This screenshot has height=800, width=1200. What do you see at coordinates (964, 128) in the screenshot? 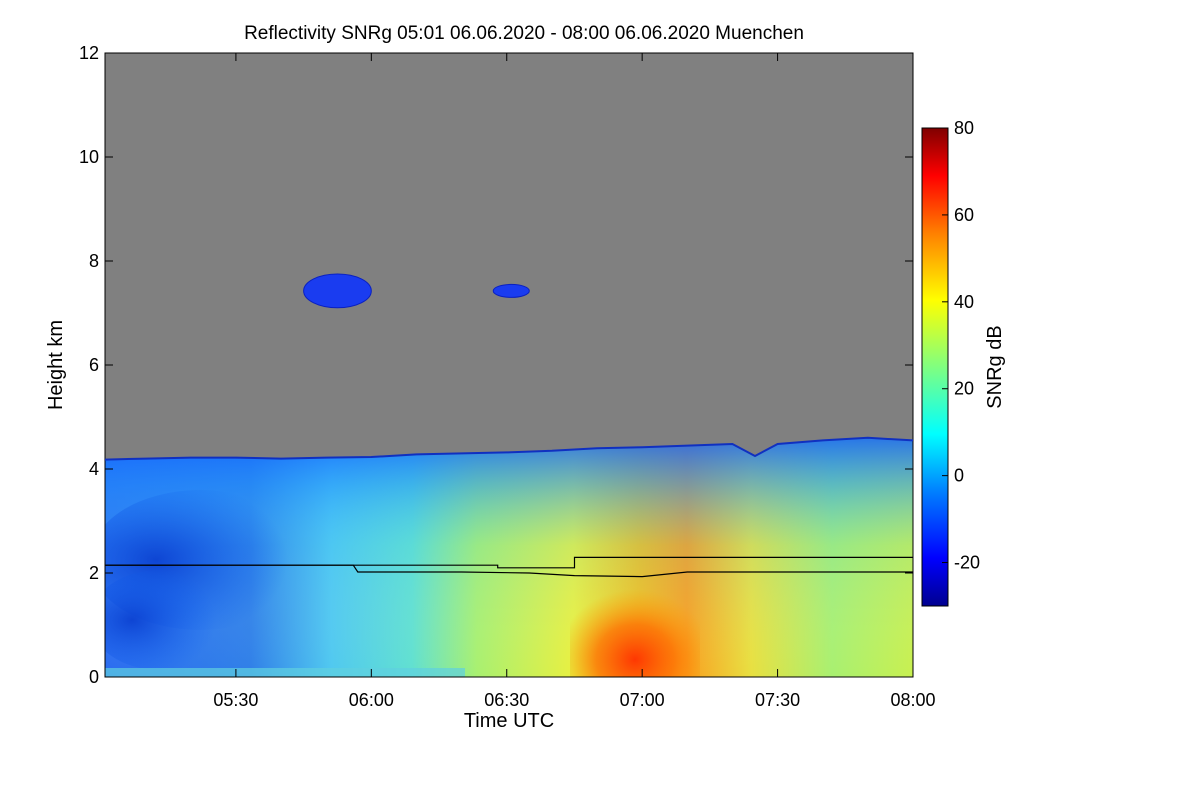
I see `colorbar-tick-label: 80` at bounding box center [964, 128].